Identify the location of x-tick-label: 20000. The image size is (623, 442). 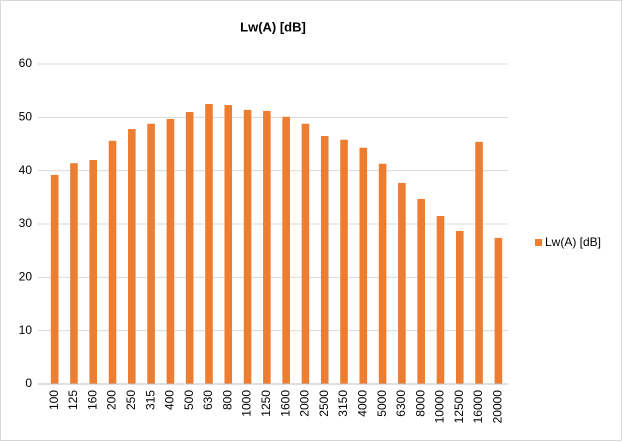
(498, 407).